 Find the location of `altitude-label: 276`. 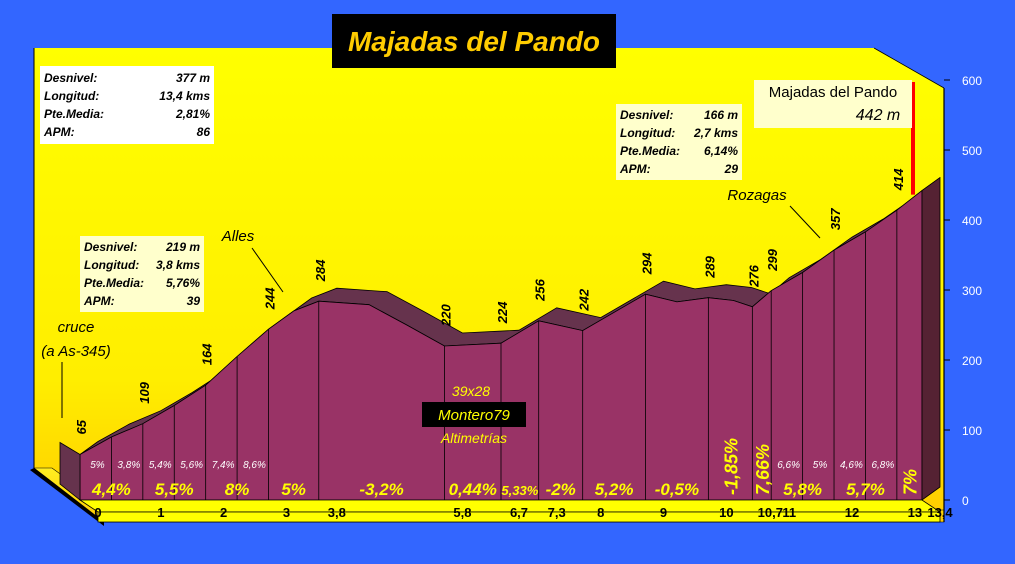

altitude-label: 276 is located at coordinates (753, 275).